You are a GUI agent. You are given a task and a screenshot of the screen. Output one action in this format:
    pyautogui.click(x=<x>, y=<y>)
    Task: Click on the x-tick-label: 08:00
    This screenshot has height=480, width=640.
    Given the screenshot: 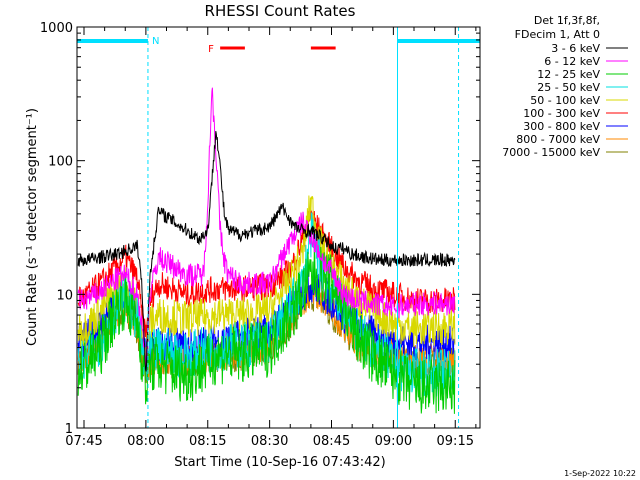 What is the action you would take?
    pyautogui.click(x=145, y=441)
    